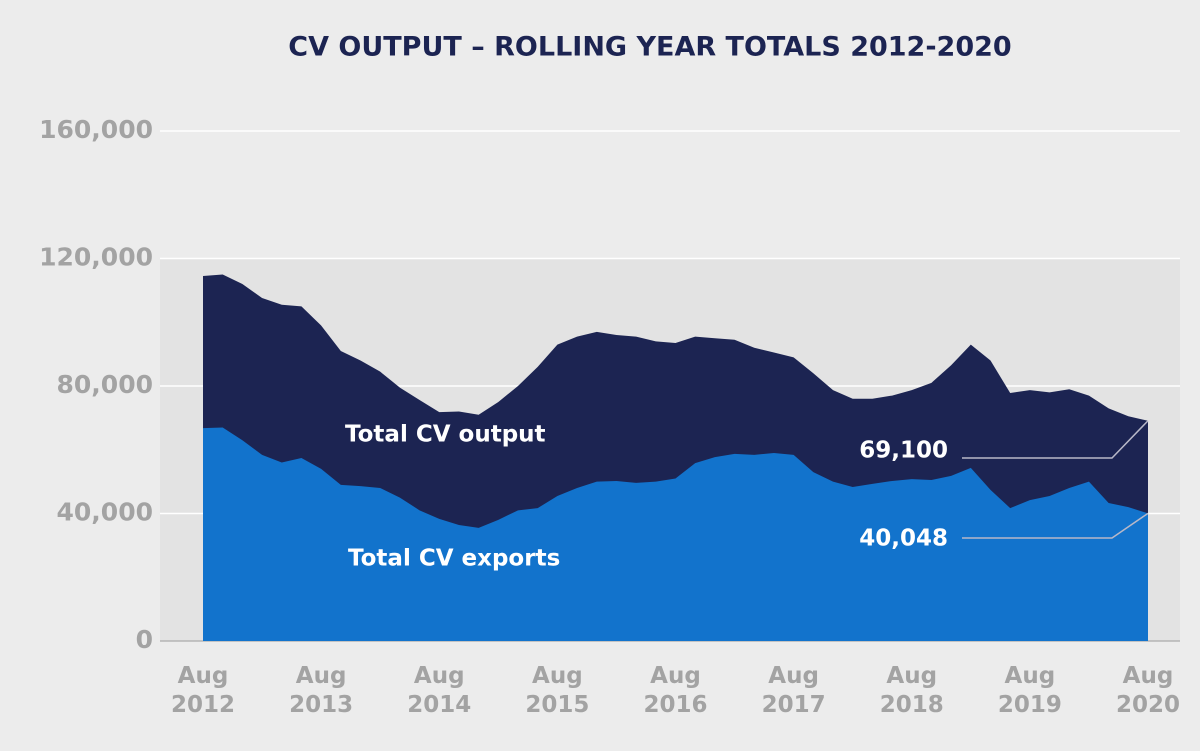 The image size is (1200, 751). I want to click on x-tick-label: Aug 2014, so click(439, 690).